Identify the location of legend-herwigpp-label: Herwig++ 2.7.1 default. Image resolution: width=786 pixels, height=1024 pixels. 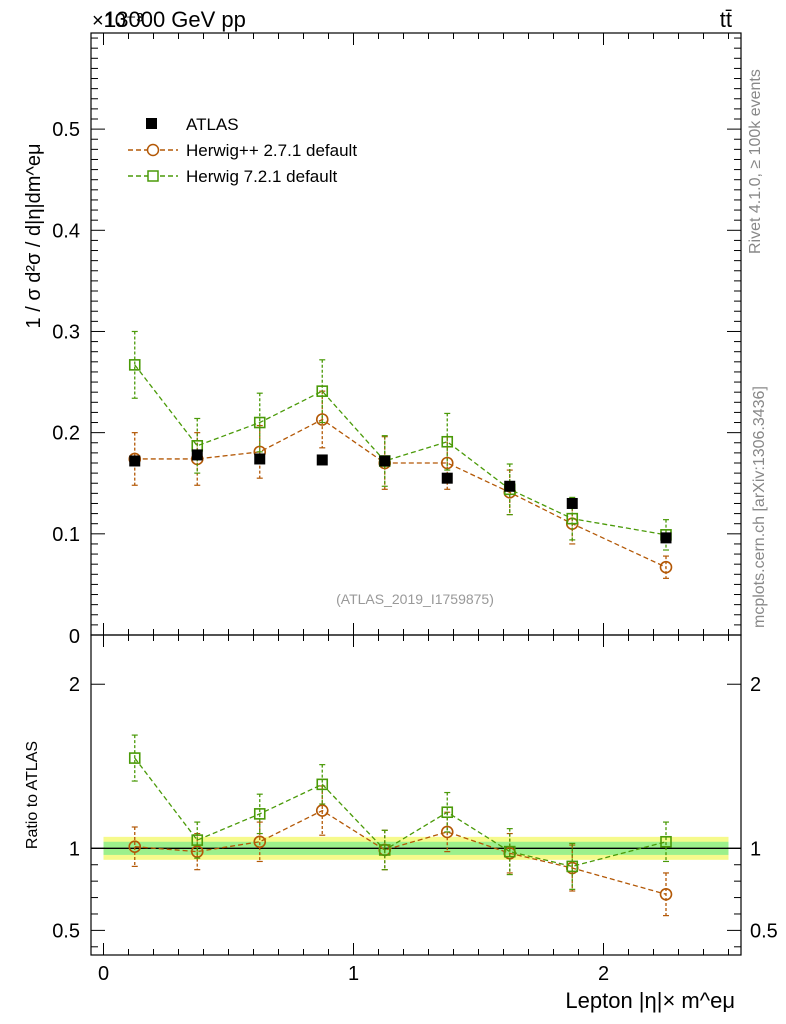
(271, 150).